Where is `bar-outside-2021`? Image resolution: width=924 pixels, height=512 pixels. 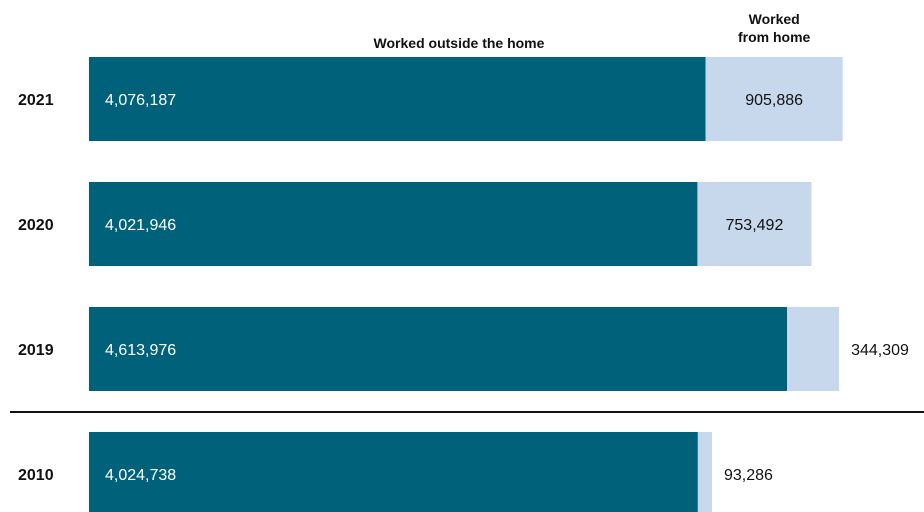
bar-outside-2021 is located at coordinates (397, 99).